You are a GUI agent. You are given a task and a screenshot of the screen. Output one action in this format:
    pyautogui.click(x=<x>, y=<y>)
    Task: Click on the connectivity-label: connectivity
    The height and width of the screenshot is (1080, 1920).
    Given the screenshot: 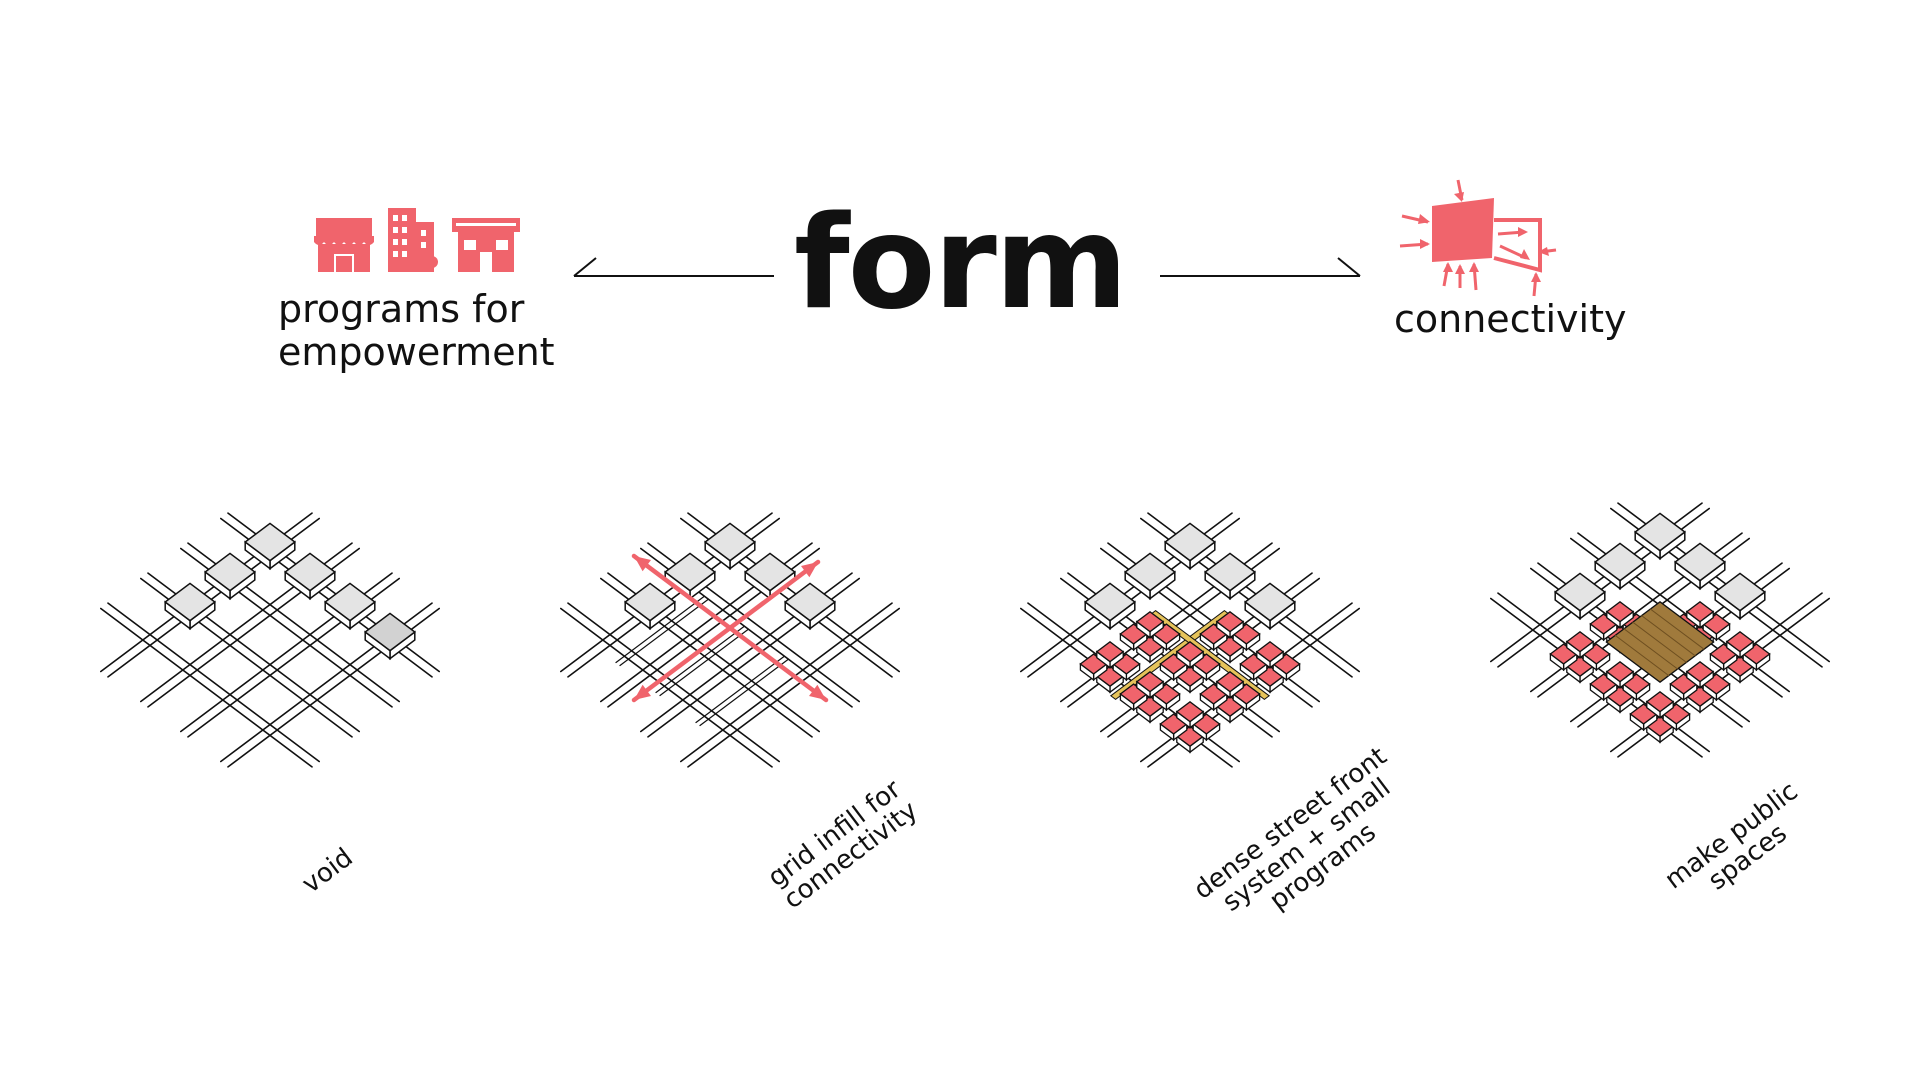 What is the action you would take?
    pyautogui.click(x=1510, y=319)
    